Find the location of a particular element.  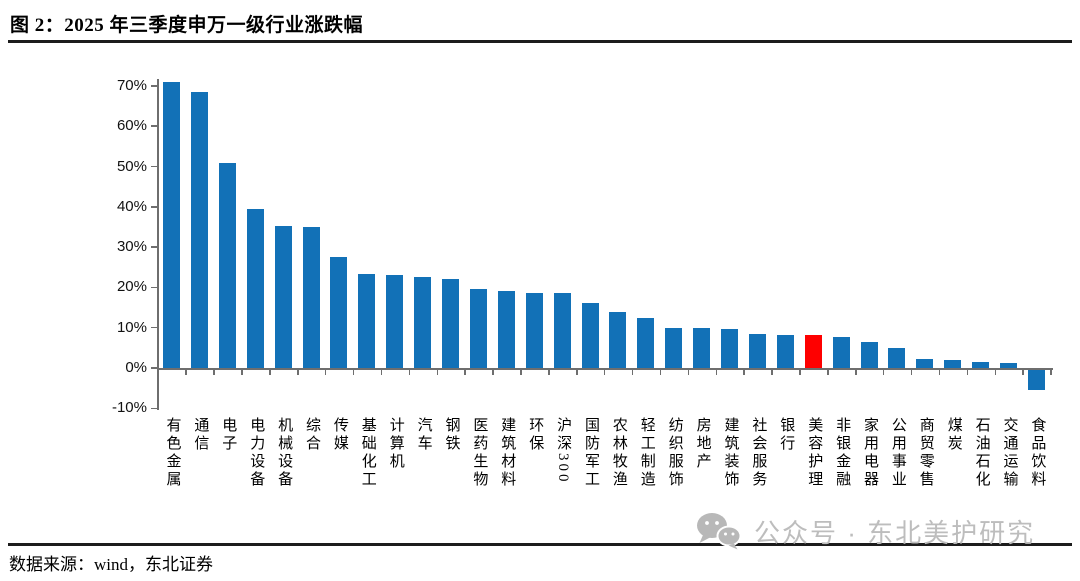

category-label: 传媒 is located at coordinates (339, 435).